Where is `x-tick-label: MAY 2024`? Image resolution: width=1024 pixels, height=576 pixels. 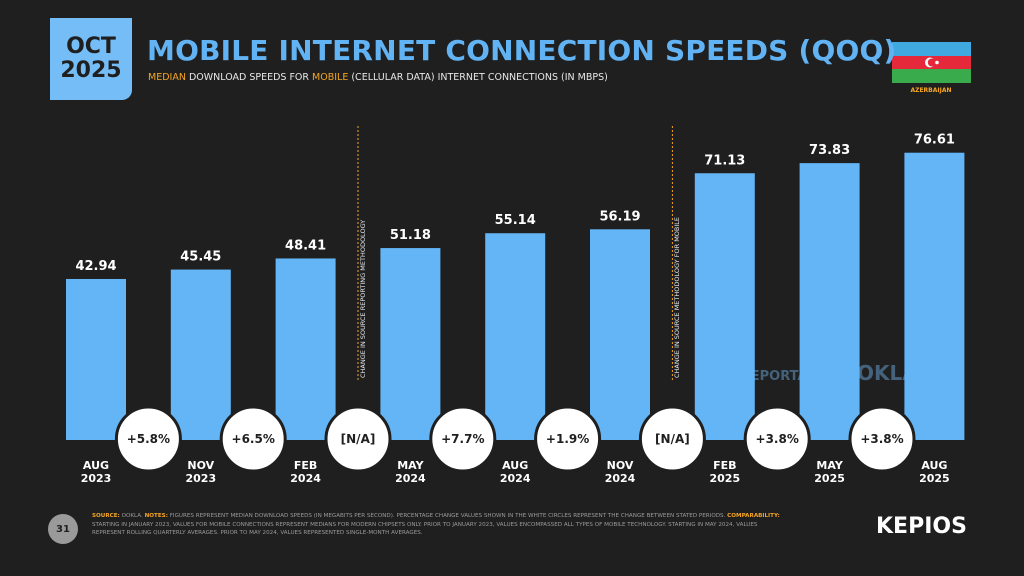 x-tick-label: MAY 2024 is located at coordinates (410, 472).